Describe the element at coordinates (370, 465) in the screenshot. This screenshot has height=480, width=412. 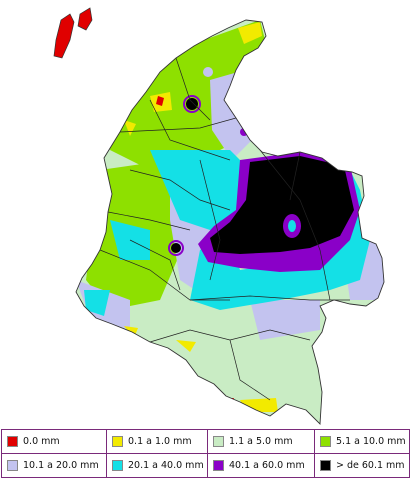
I see `legend-label: > de 60.1 mm` at that location.